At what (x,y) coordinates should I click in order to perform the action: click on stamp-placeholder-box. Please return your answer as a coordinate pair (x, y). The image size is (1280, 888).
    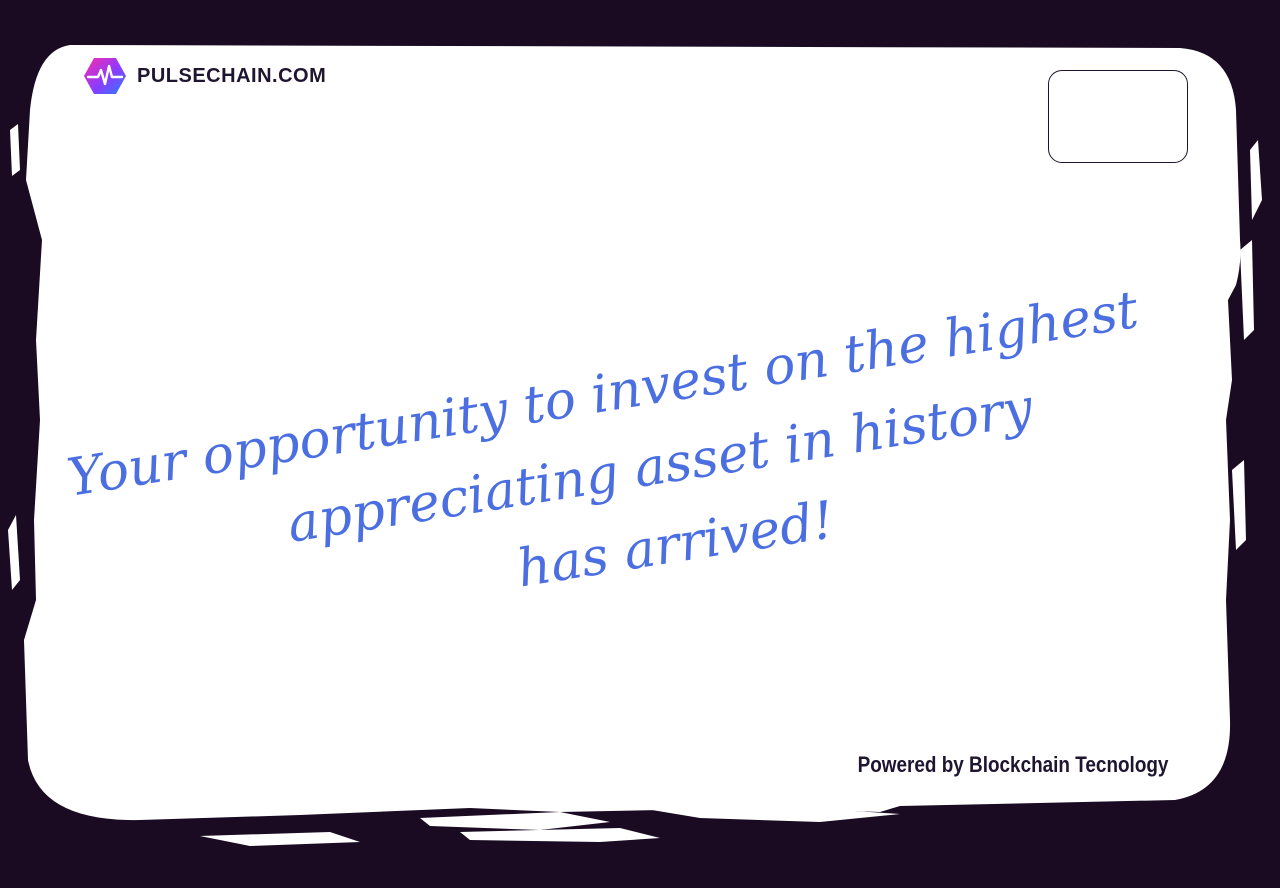
    Looking at the image, I should click on (1118, 116).